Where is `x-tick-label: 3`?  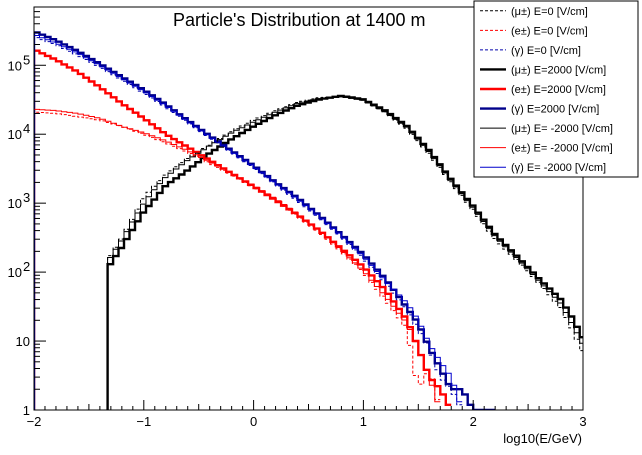 x-tick-label: 3 is located at coordinates (582, 421).